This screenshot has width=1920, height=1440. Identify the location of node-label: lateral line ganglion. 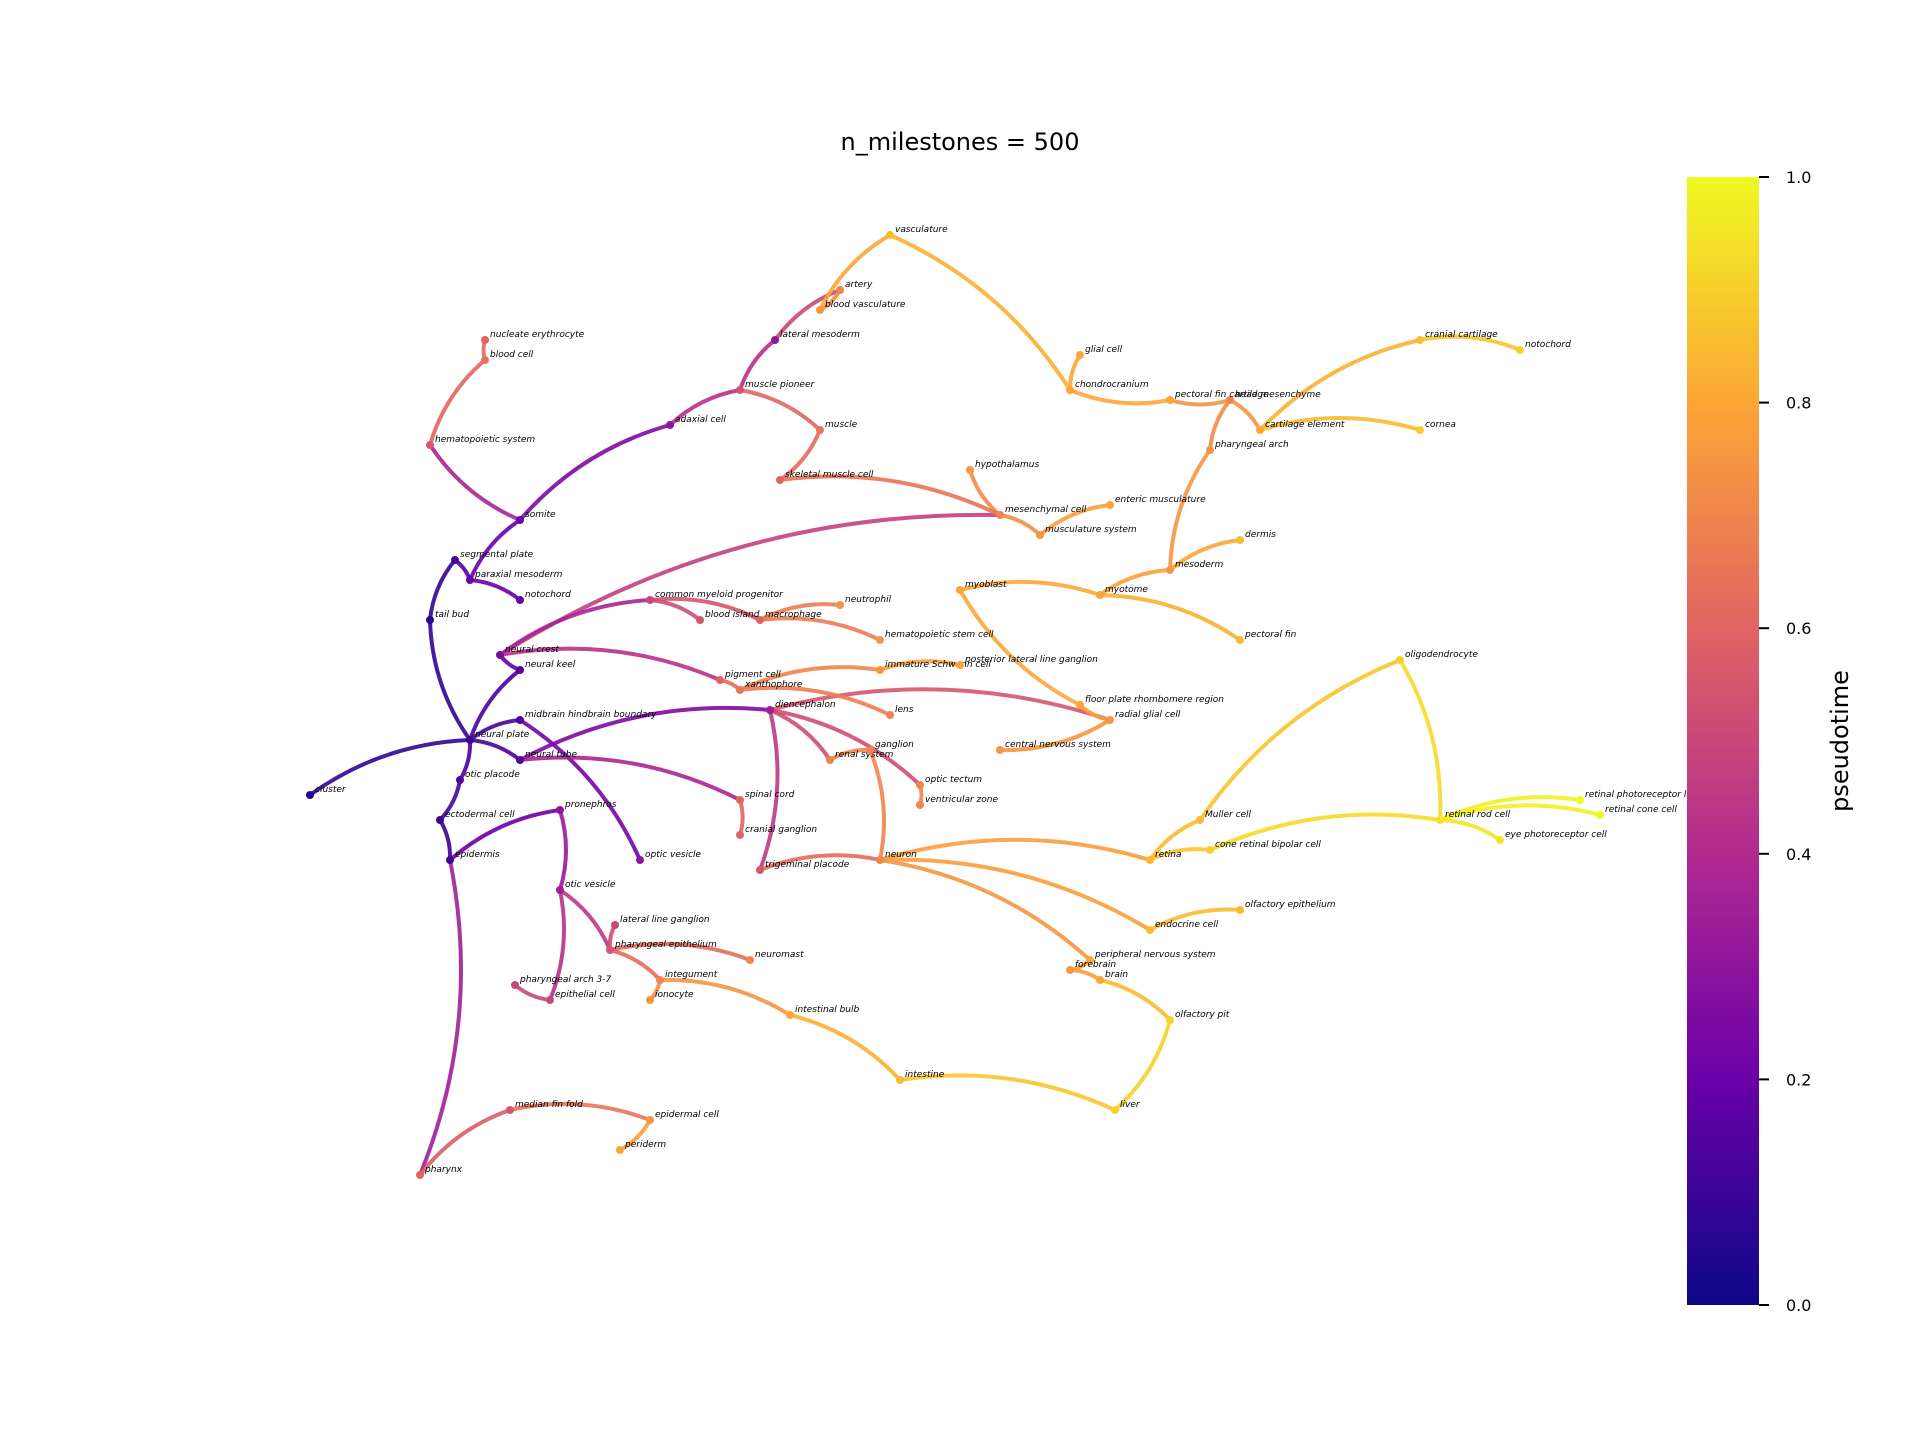
(665, 920).